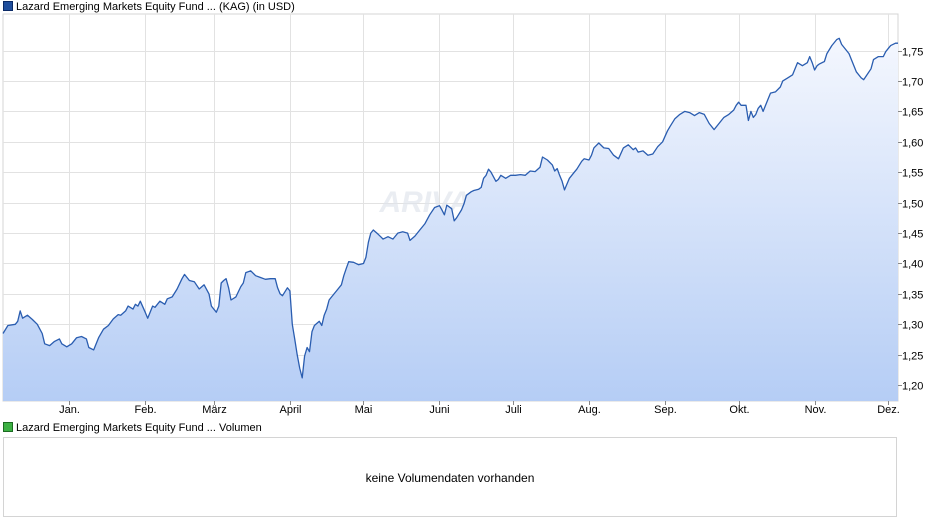 This screenshot has height=526, width=940. I want to click on x-tick-label: Okt., so click(739, 410).